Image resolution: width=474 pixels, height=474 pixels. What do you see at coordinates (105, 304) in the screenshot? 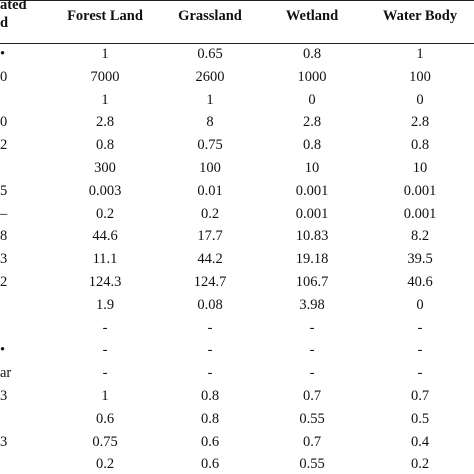
I see `cell-value: 1.9` at bounding box center [105, 304].